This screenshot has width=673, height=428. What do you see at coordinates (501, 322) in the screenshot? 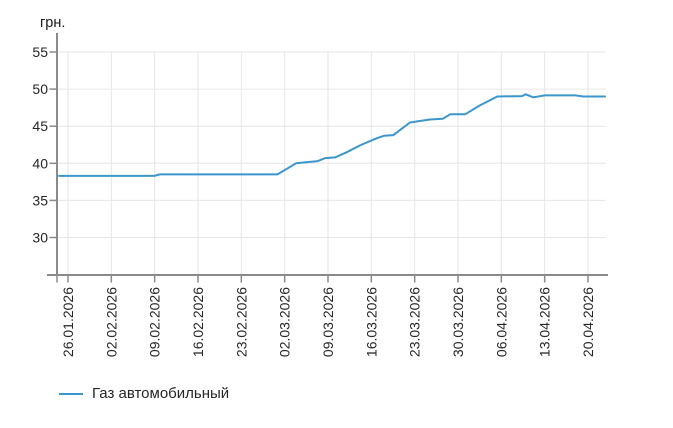
I see `x-tick-label: 06.04.2026` at bounding box center [501, 322].